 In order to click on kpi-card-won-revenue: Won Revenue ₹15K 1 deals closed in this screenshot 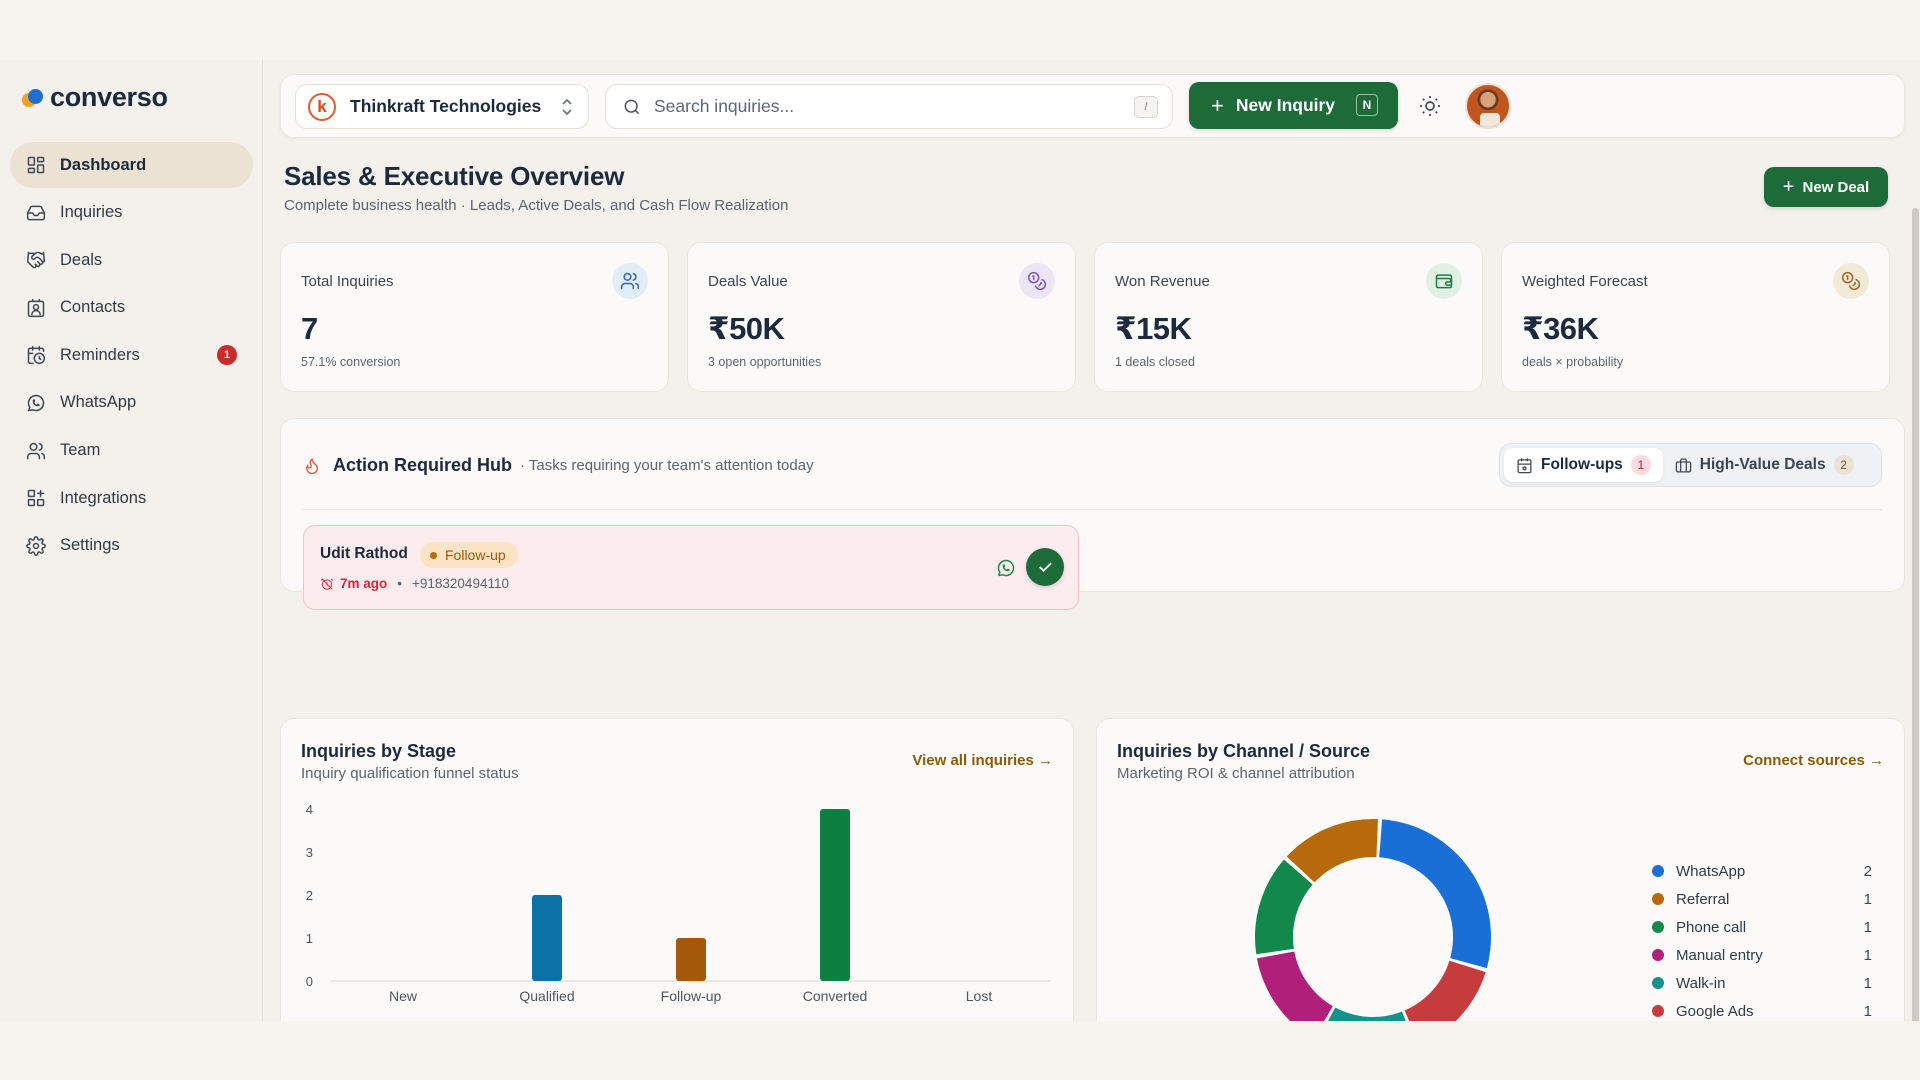, I will do `click(1288, 317)`.